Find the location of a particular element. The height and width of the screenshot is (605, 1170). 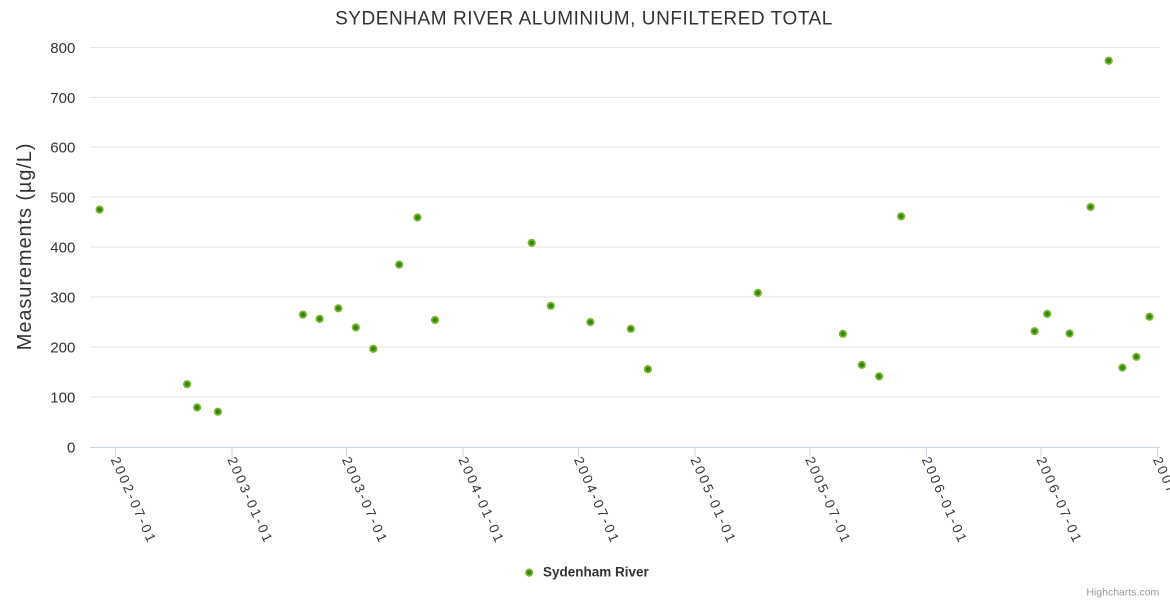

svg-text: 700 is located at coordinates (62, 98).